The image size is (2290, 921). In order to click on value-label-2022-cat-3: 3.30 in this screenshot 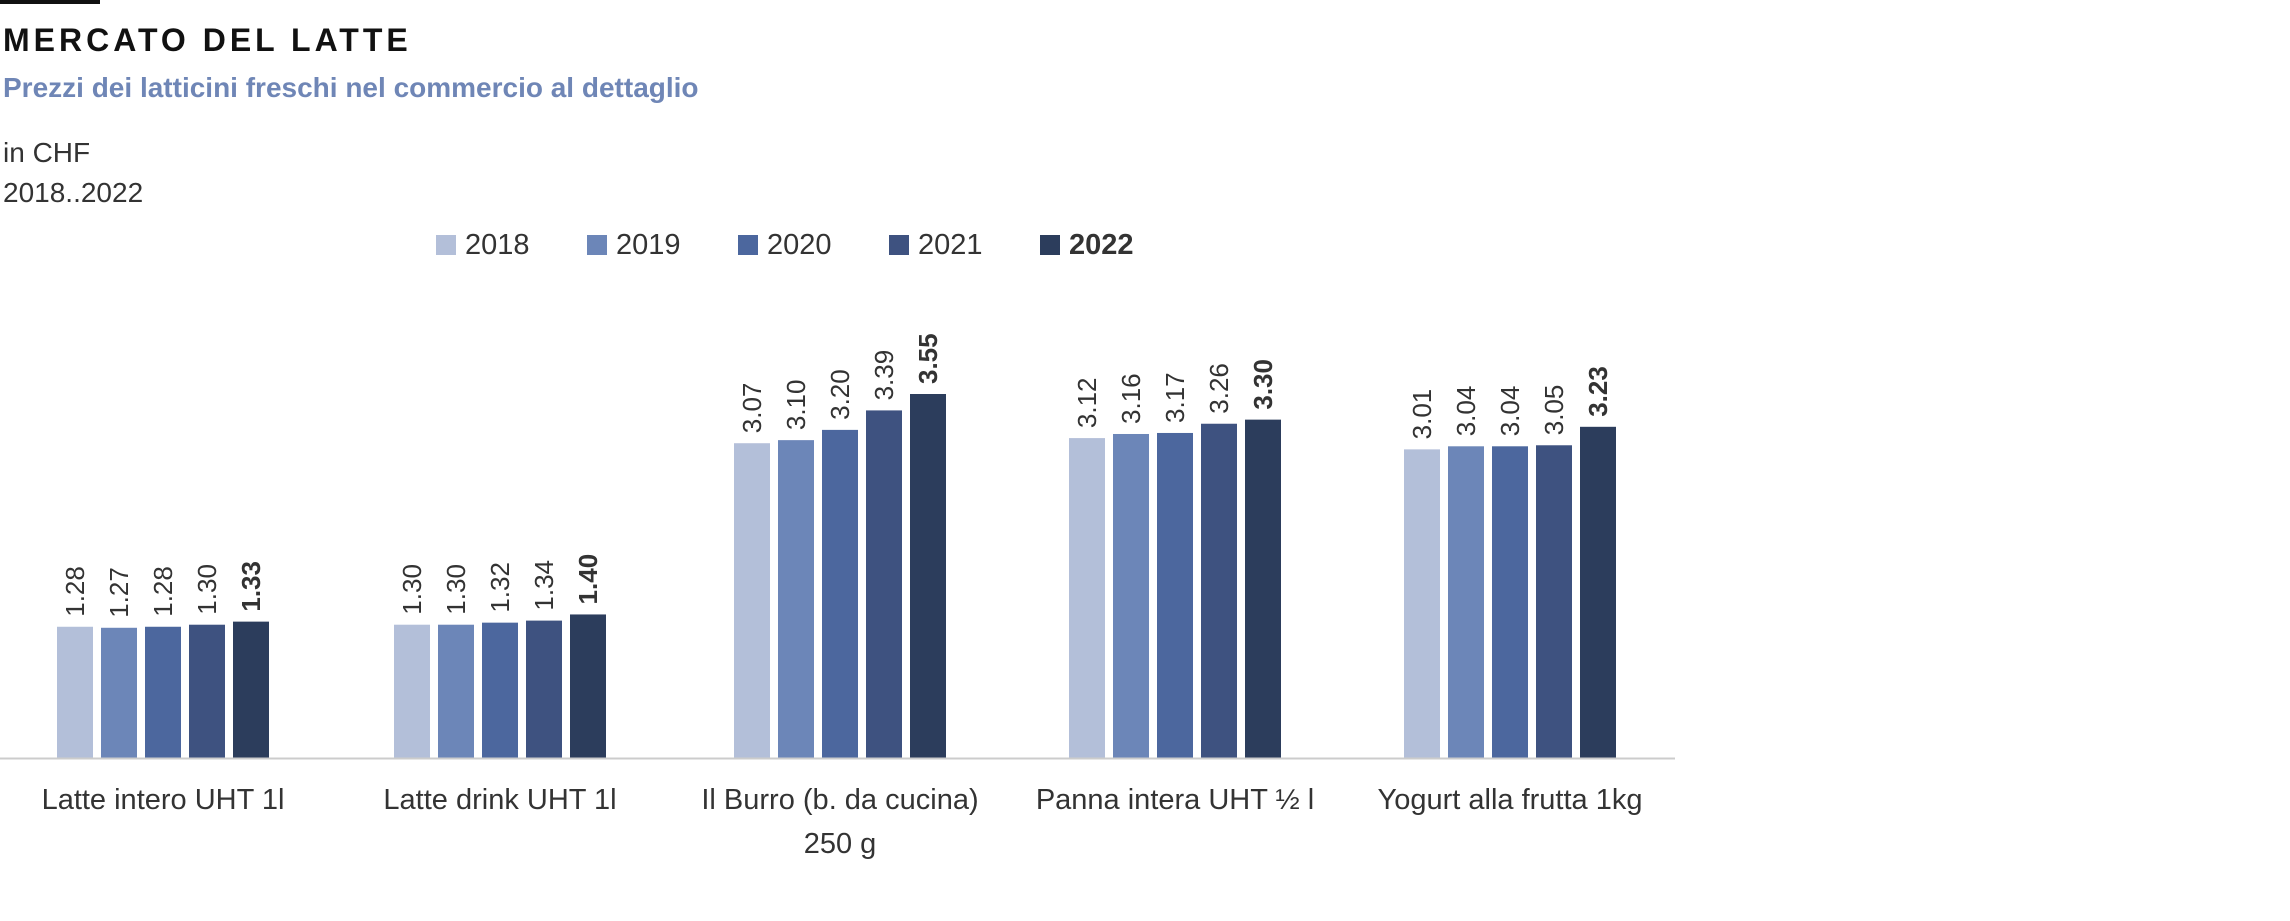, I will do `click(1263, 384)`.